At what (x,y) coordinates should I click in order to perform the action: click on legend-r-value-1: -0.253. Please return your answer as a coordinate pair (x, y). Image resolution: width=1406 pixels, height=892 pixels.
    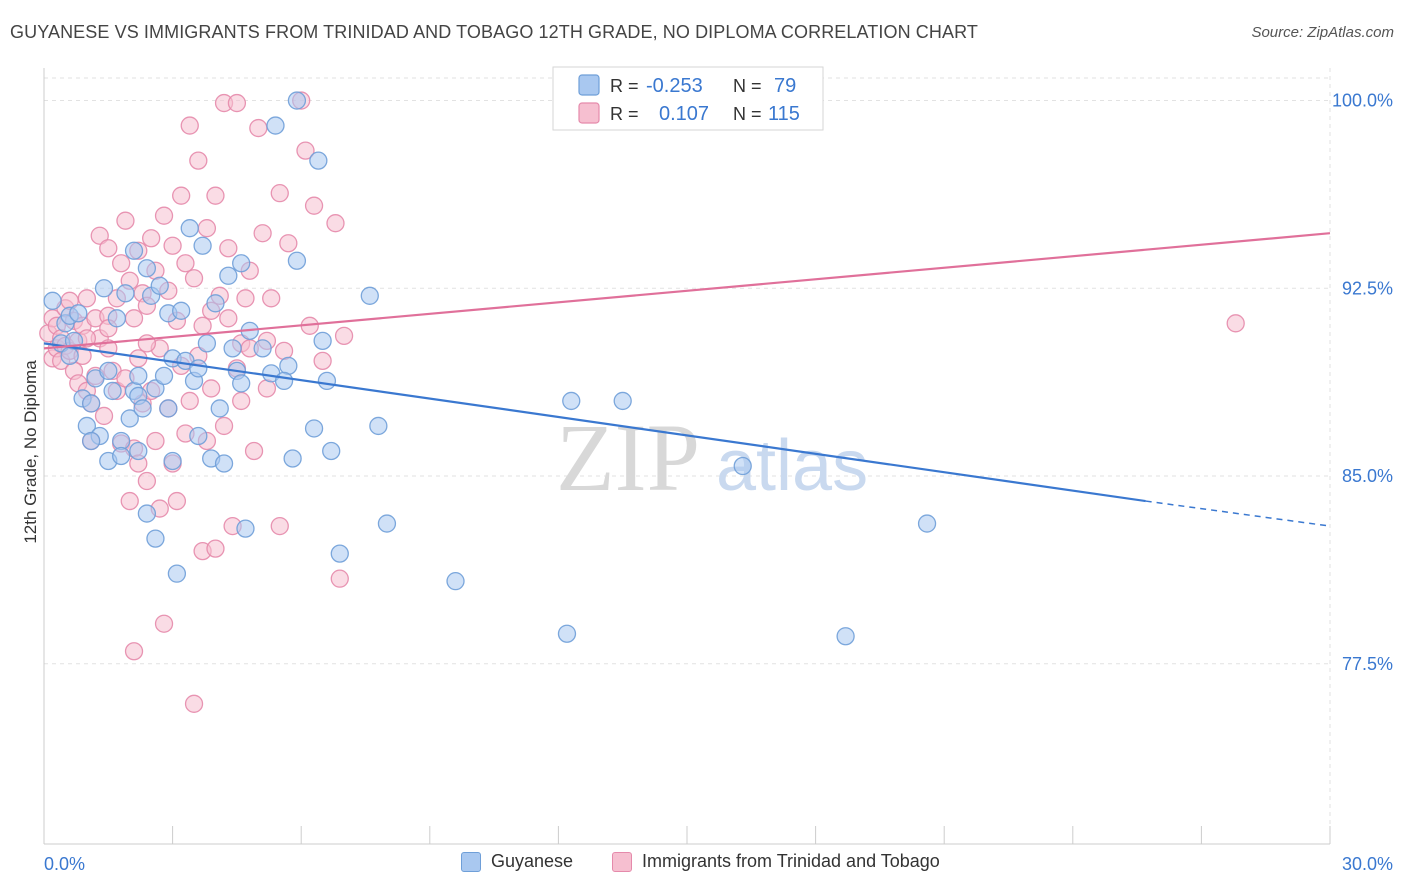
    Looking at the image, I should click on (674, 86).